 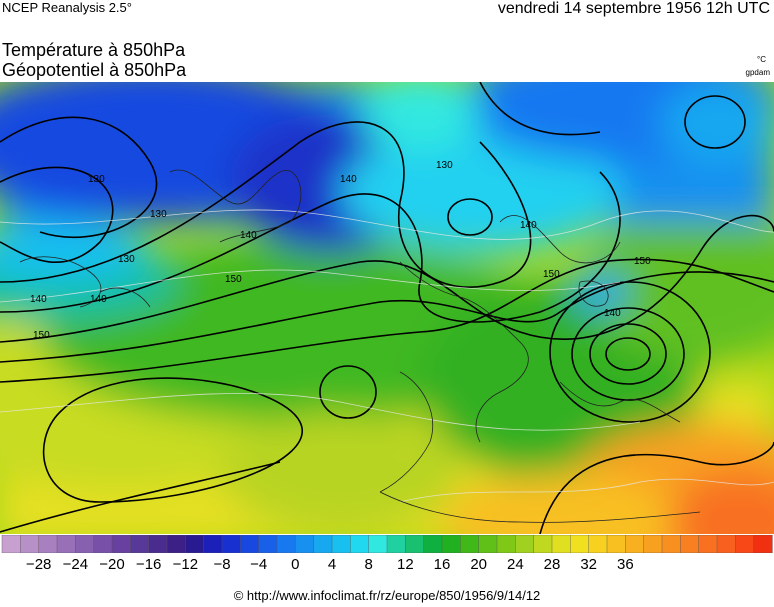 What do you see at coordinates (332, 564) in the screenshot?
I see `legend-tick-label: 4` at bounding box center [332, 564].